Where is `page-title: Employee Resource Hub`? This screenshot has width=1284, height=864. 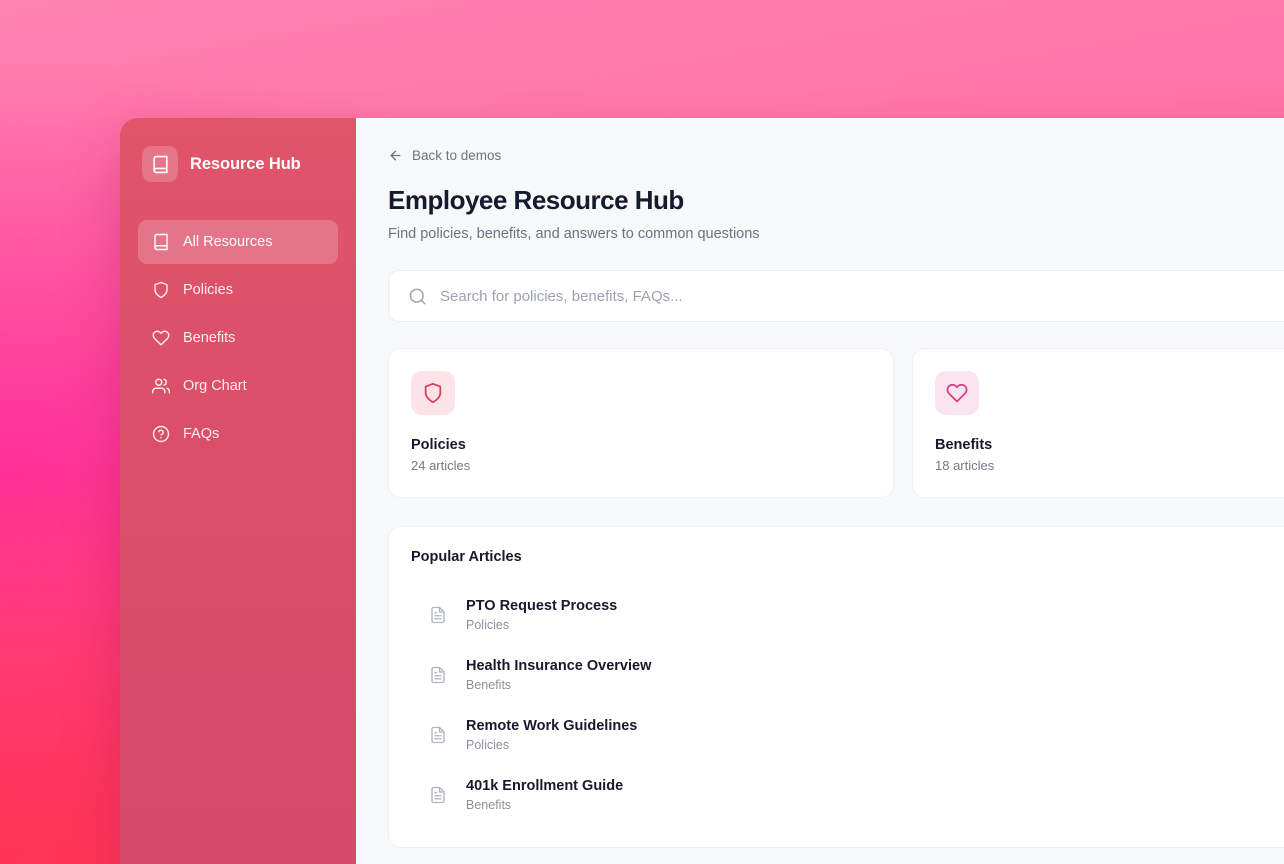 page-title: Employee Resource Hub is located at coordinates (536, 200).